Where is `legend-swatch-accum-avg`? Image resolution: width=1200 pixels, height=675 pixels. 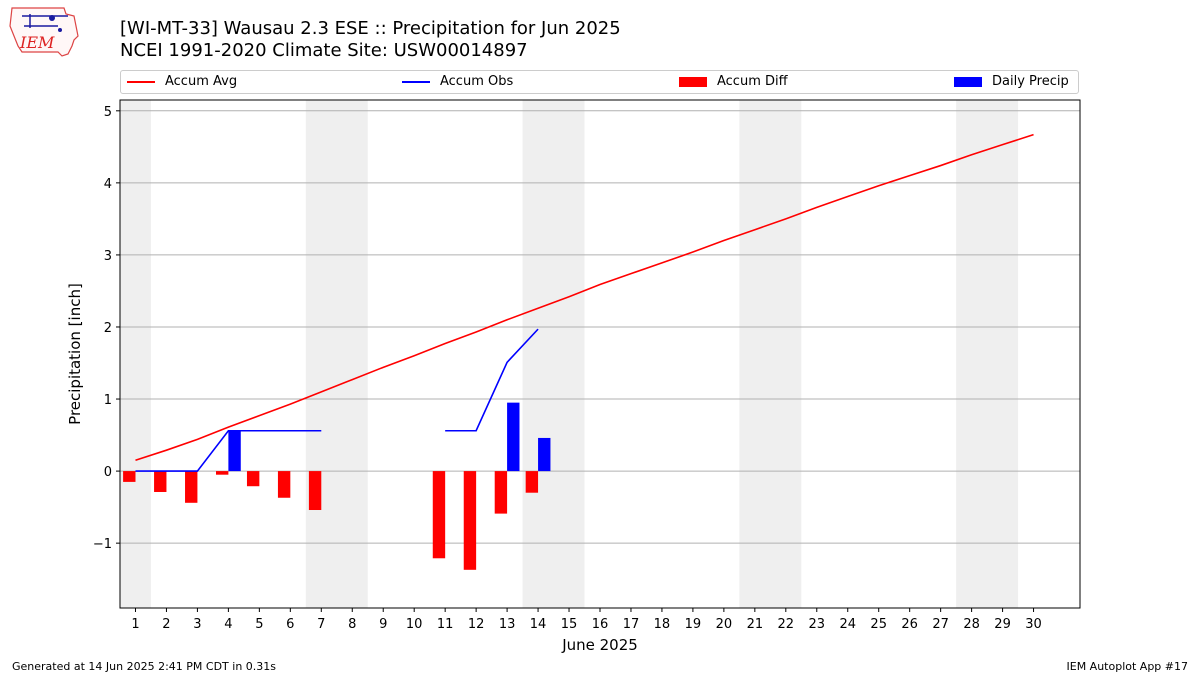
legend-swatch-accum-avg is located at coordinates (141, 81).